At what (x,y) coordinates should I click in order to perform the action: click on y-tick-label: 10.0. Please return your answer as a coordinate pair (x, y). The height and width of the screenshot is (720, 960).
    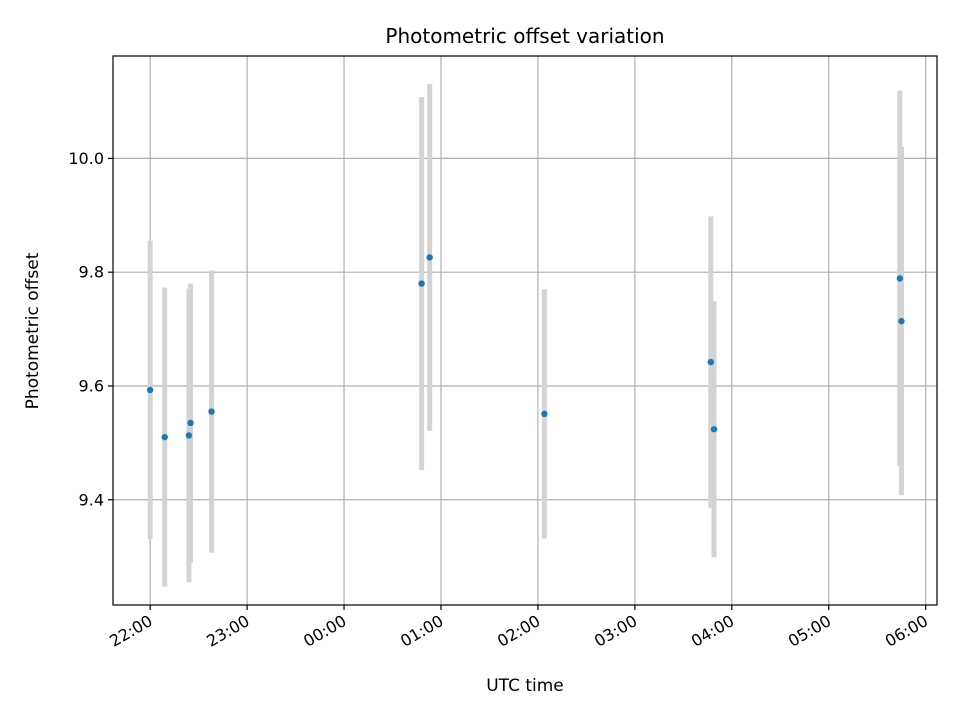
    Looking at the image, I should click on (86, 158).